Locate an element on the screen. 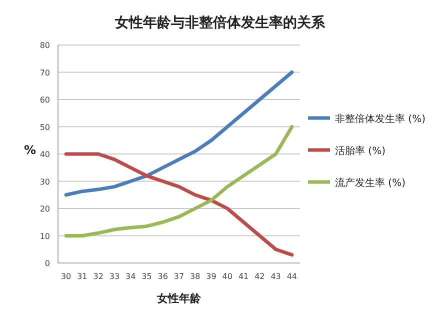  y-tick-label: 80 is located at coordinates (45, 45).